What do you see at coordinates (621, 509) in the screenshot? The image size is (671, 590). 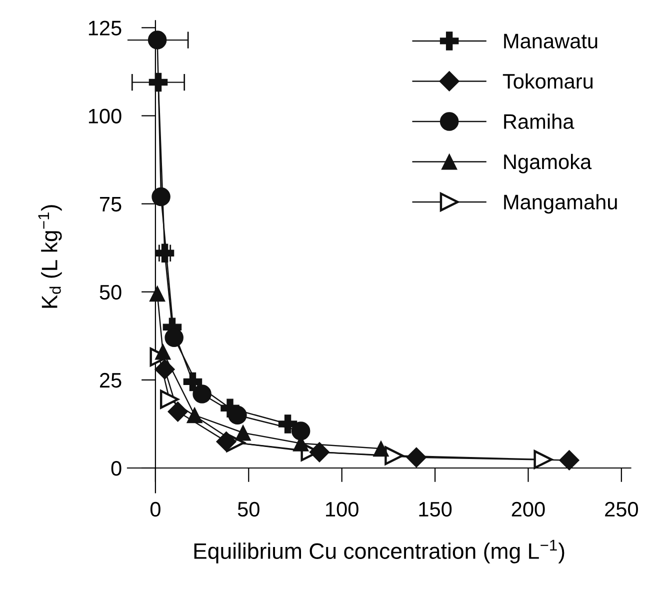 I see `x-tick-label: 250` at bounding box center [621, 509].